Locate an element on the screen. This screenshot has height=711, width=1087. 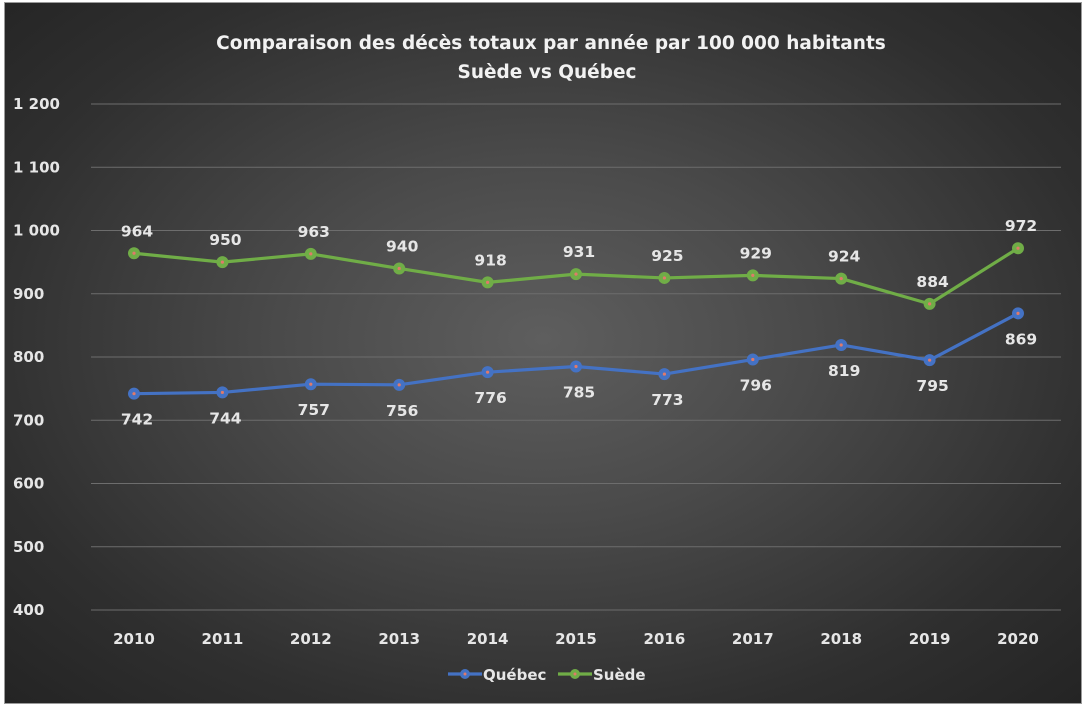
x-tick-label: 2017 is located at coordinates (753, 639).